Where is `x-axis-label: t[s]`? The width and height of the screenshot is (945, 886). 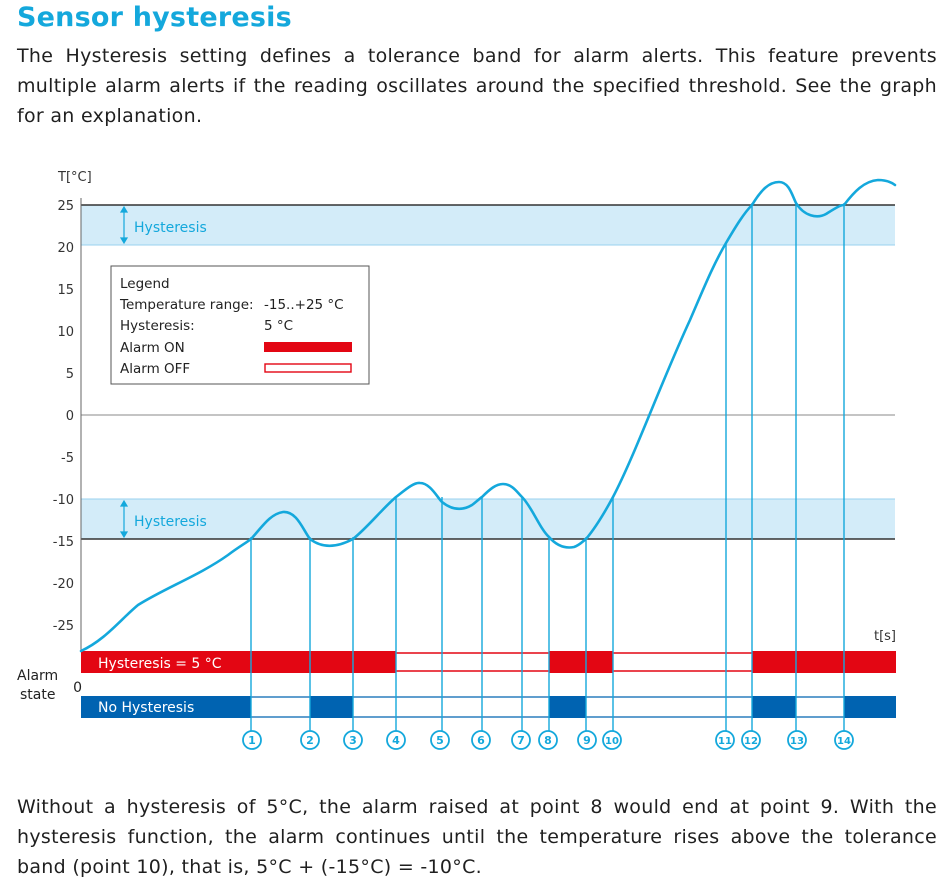
x-axis-label: t[s] is located at coordinates (885, 636).